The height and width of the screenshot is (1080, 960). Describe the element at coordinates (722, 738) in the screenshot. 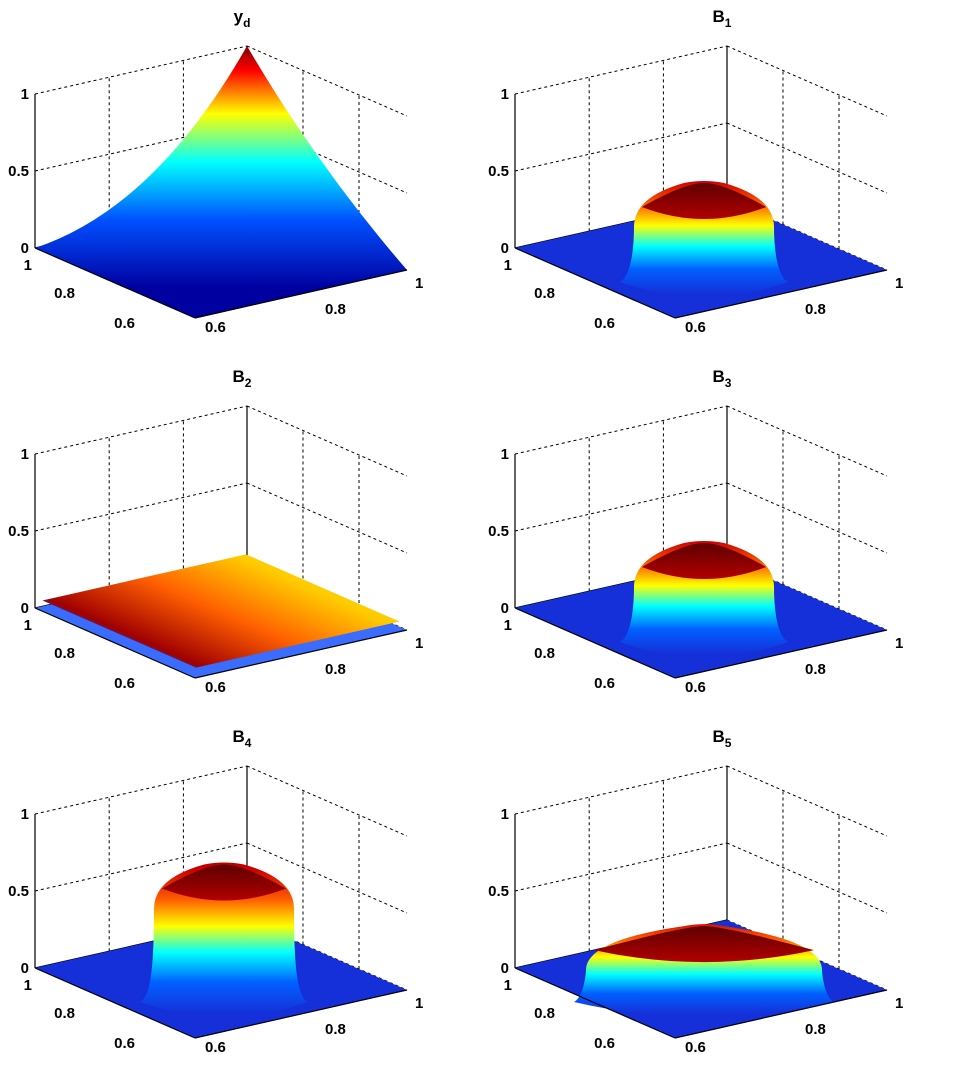

I see `panel-title: B5` at that location.